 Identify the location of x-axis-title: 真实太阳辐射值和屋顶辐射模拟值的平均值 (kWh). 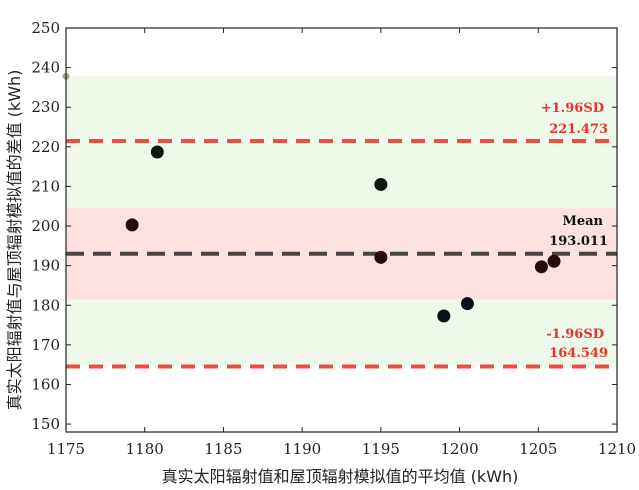
(340, 476).